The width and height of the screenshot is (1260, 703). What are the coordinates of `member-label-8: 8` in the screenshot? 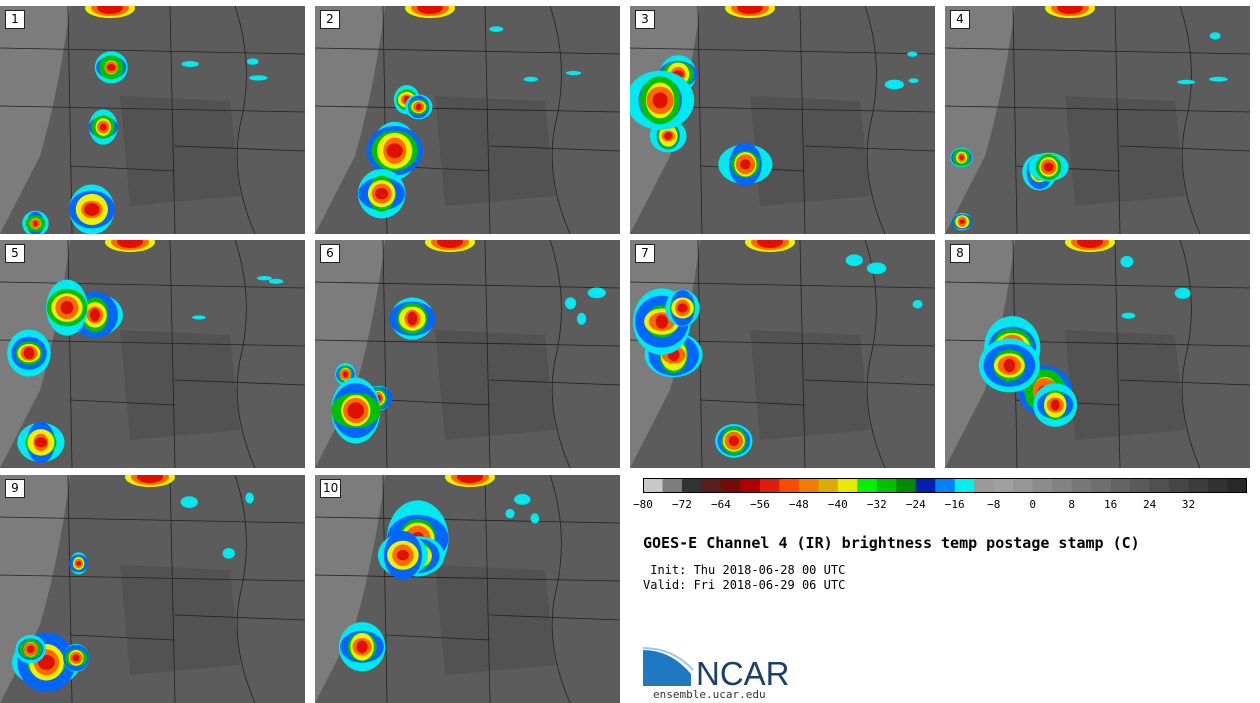 It's located at (960, 253).